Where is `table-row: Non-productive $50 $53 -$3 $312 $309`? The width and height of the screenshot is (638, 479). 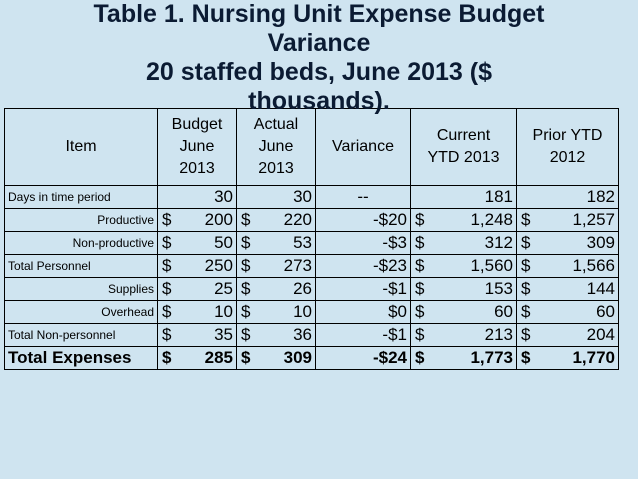
table-row: Non-productive $50 $53 -$3 $312 $309 is located at coordinates (311, 243).